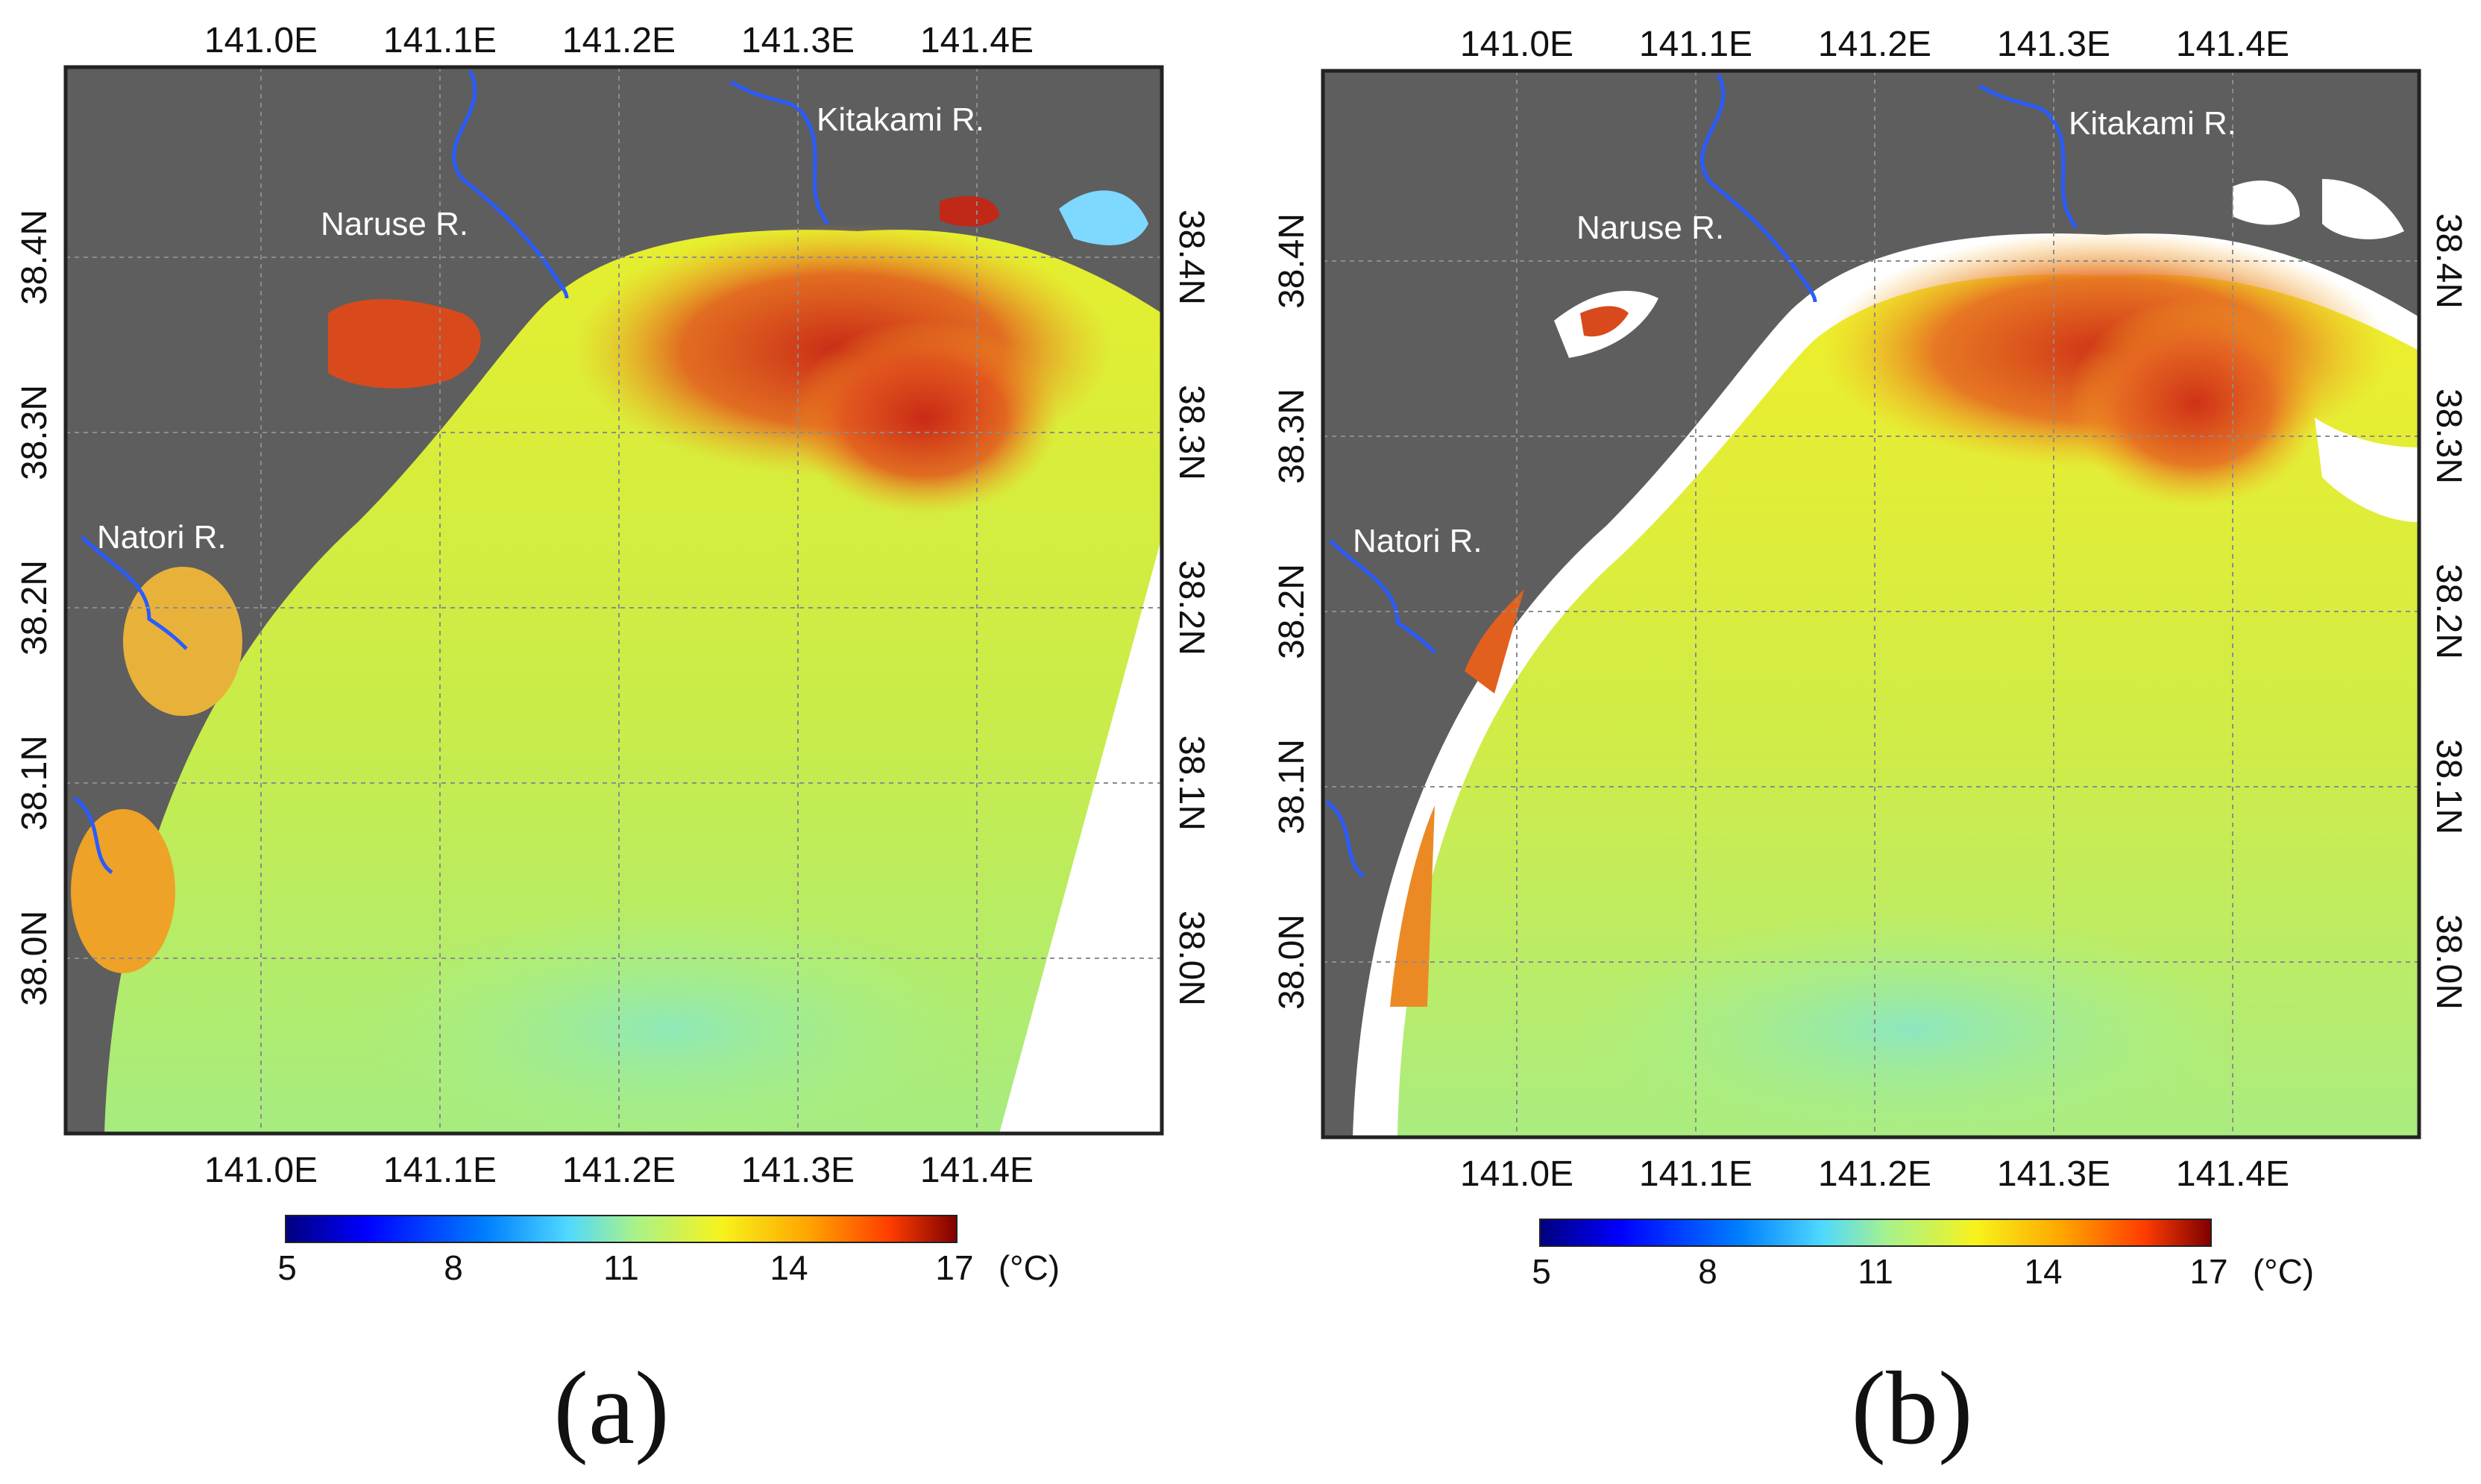 The height and width of the screenshot is (1484, 2481). I want to click on warm-core-a, so click(924, 418).